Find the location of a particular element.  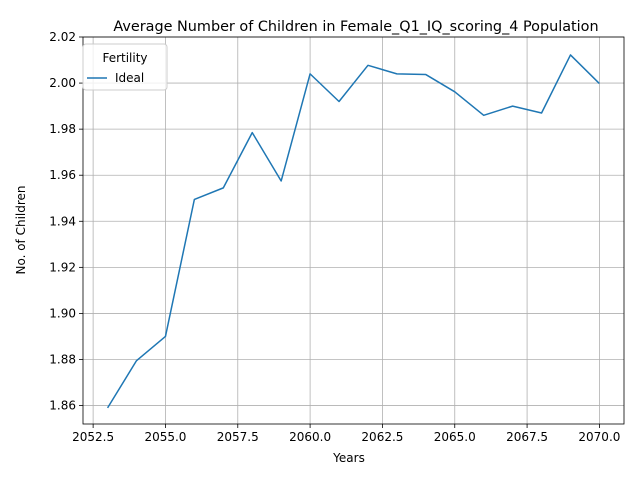

x-tick-label: 2060.0 is located at coordinates (310, 437).